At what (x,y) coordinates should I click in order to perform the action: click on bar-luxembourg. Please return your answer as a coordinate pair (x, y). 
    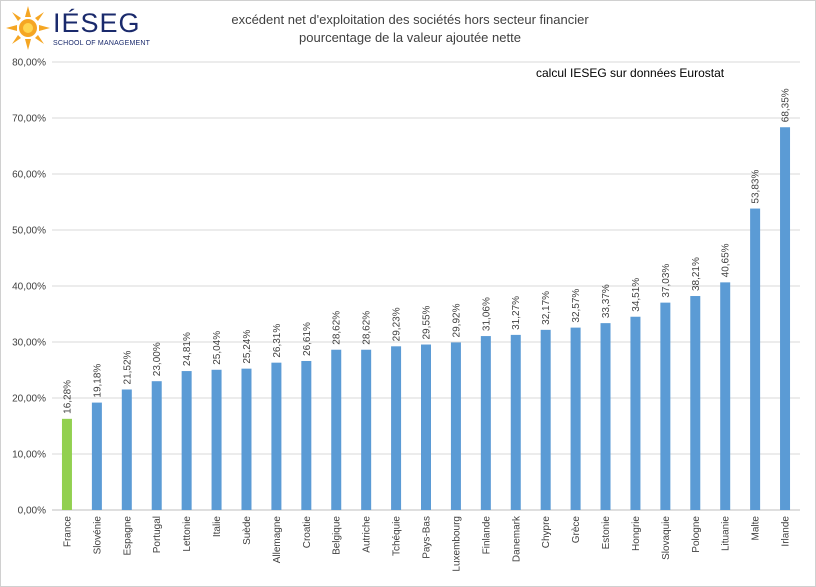
    Looking at the image, I should click on (455, 426).